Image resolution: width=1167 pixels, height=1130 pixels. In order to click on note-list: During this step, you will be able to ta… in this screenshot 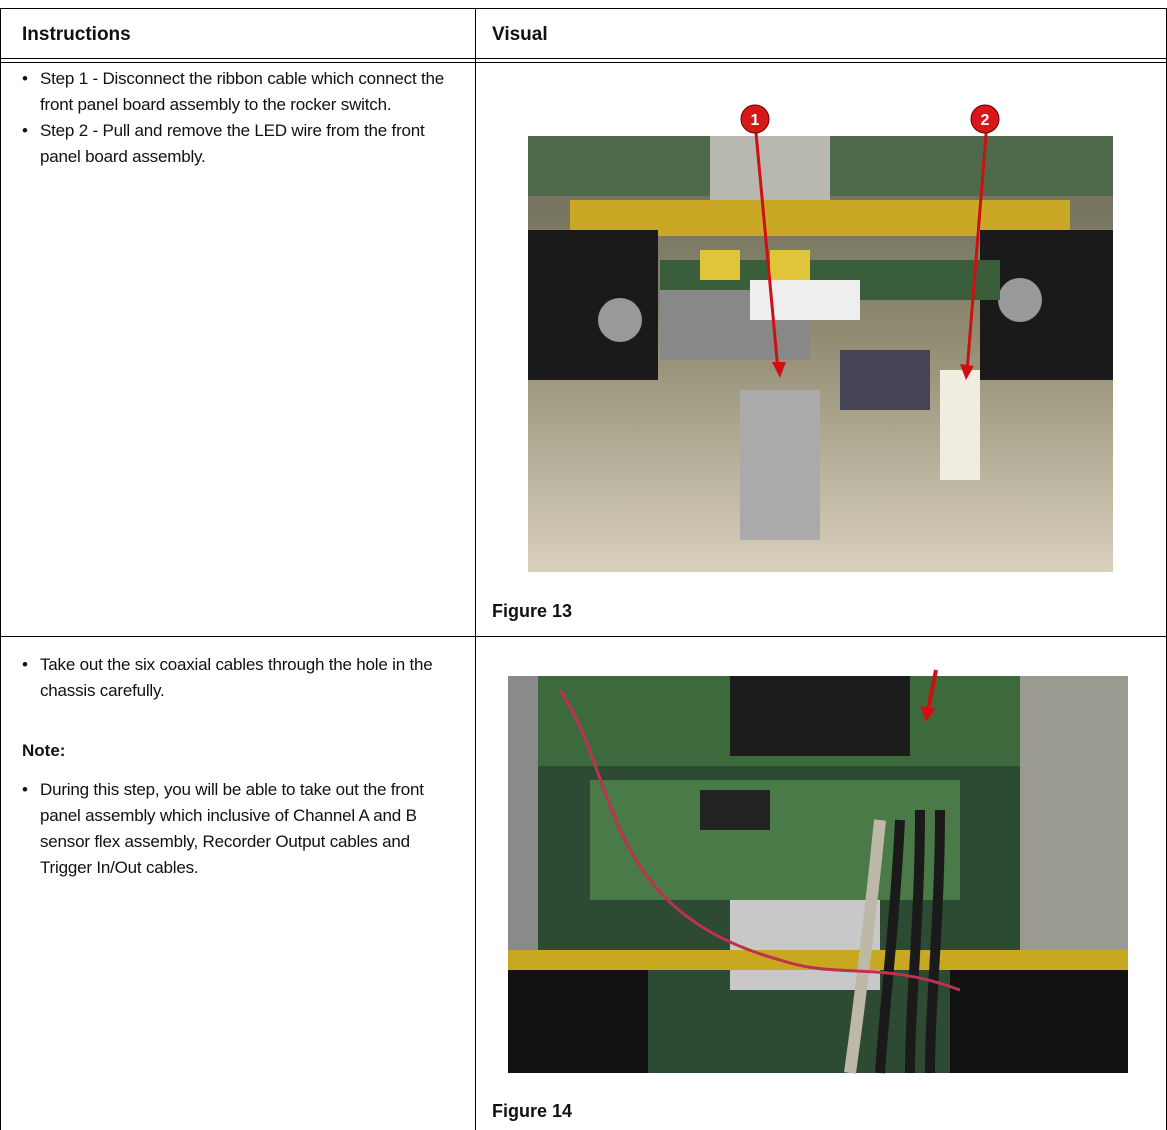, I will do `click(234, 829)`.